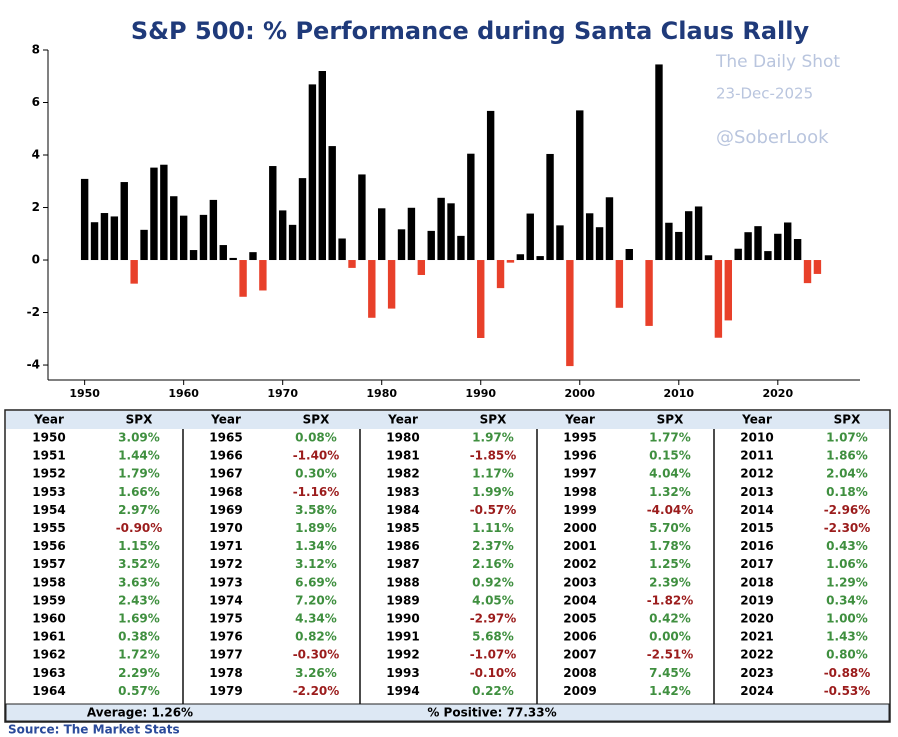  I want to click on spx-cell: 0.80%, so click(847, 655).